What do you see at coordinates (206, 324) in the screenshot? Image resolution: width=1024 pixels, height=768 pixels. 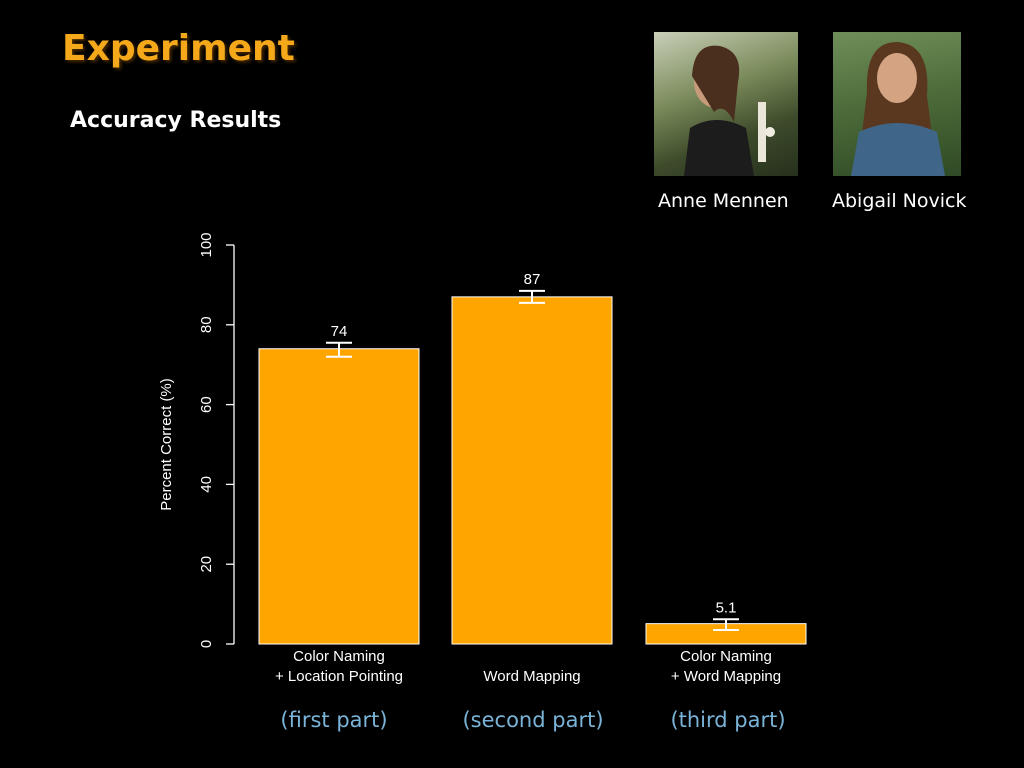 I see `y-tick-label: 80` at bounding box center [206, 324].